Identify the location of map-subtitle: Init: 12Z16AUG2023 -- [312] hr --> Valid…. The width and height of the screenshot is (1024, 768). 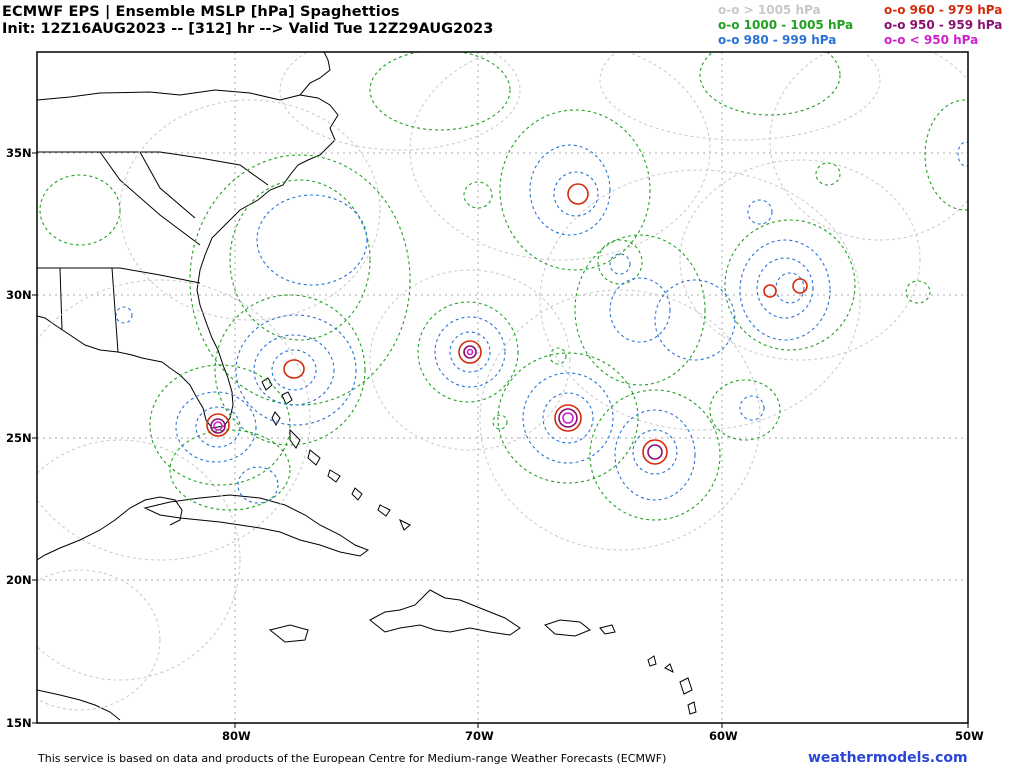
(248, 29).